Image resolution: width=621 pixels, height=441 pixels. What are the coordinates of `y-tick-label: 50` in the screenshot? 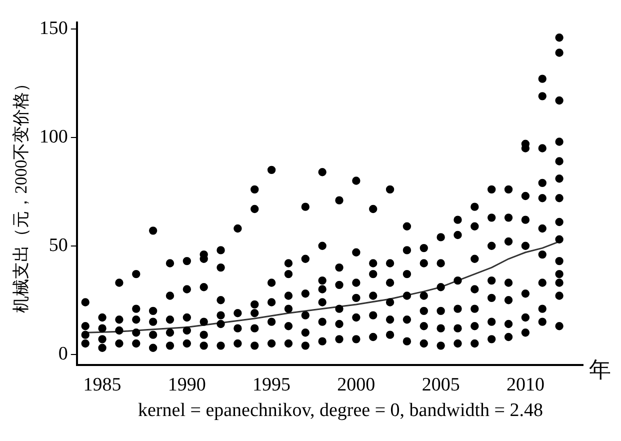 It's located at (58, 245).